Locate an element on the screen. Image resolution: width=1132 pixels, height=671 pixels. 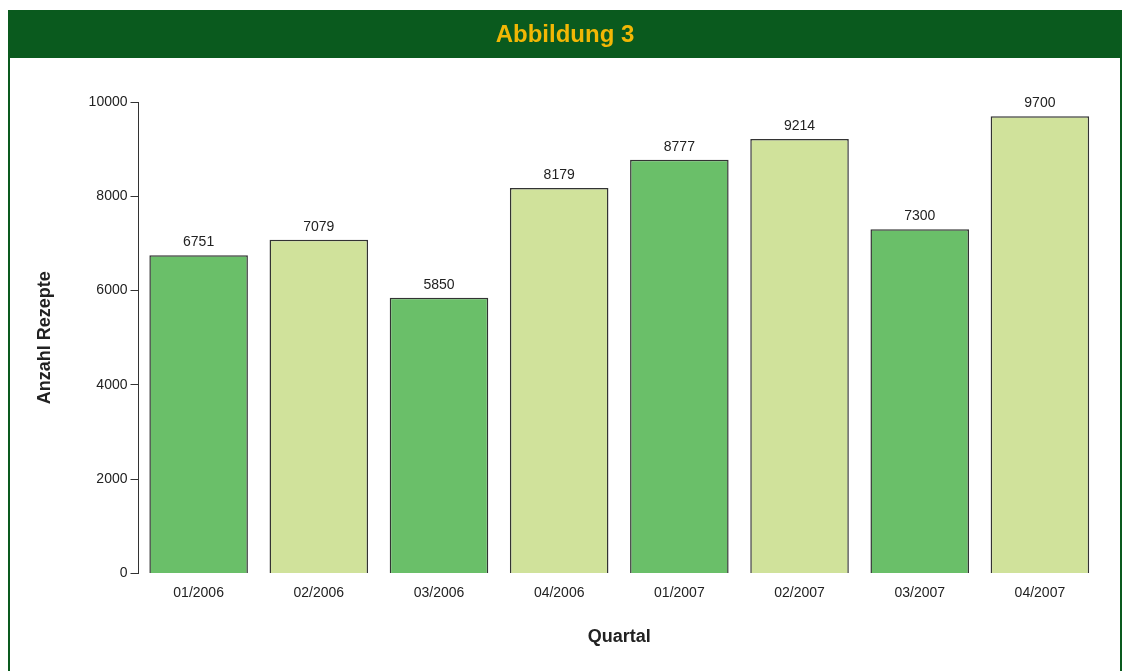
y-axis-title: Anzahl Rezepte is located at coordinates (43, 338).